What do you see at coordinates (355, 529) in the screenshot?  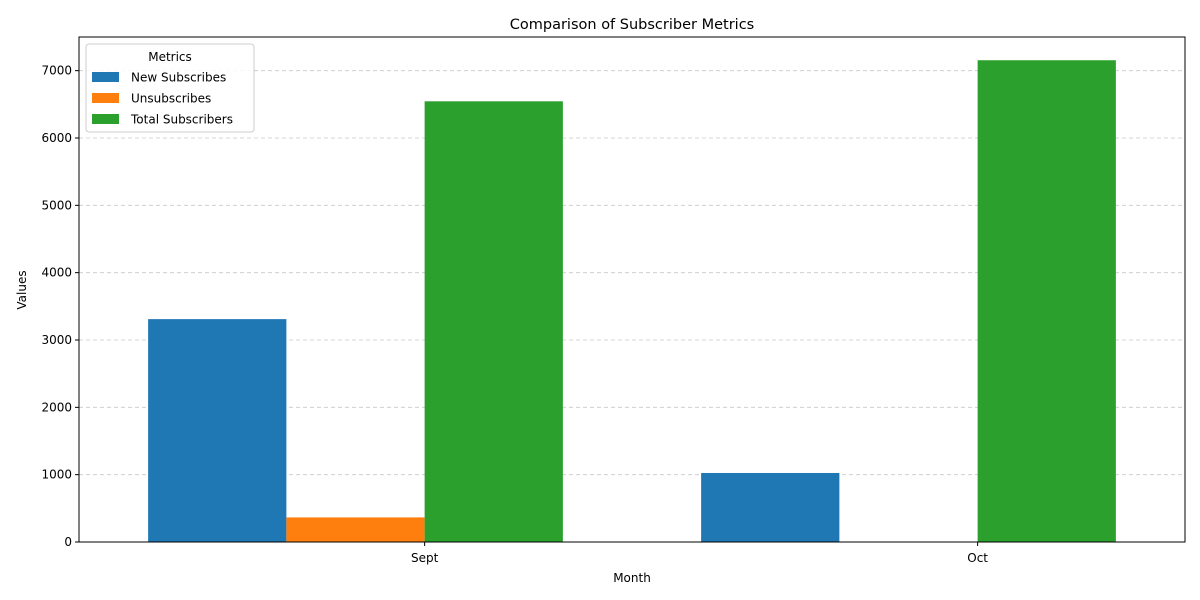 I see `bar-sept-unsubscribes` at bounding box center [355, 529].